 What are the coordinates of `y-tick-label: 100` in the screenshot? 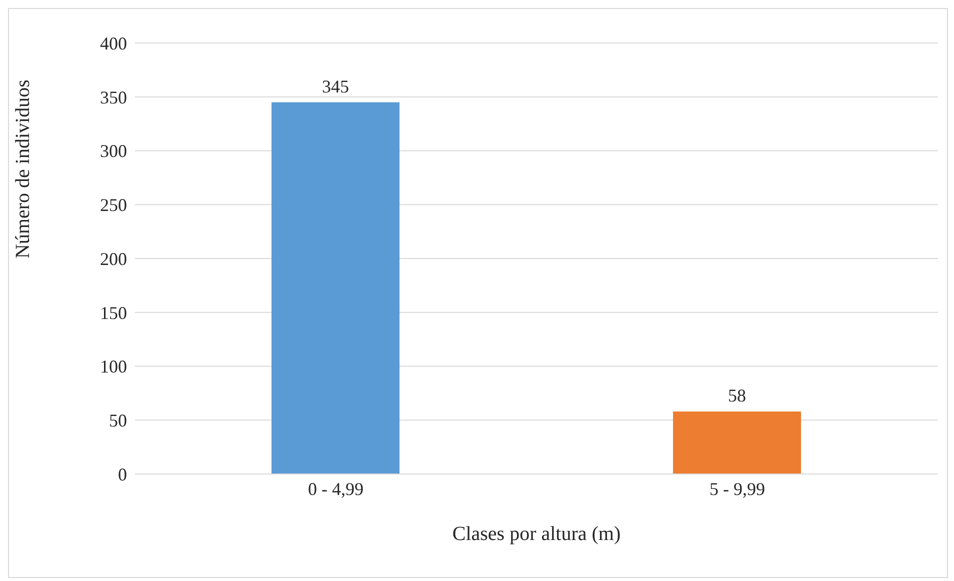 It's located at (113, 366).